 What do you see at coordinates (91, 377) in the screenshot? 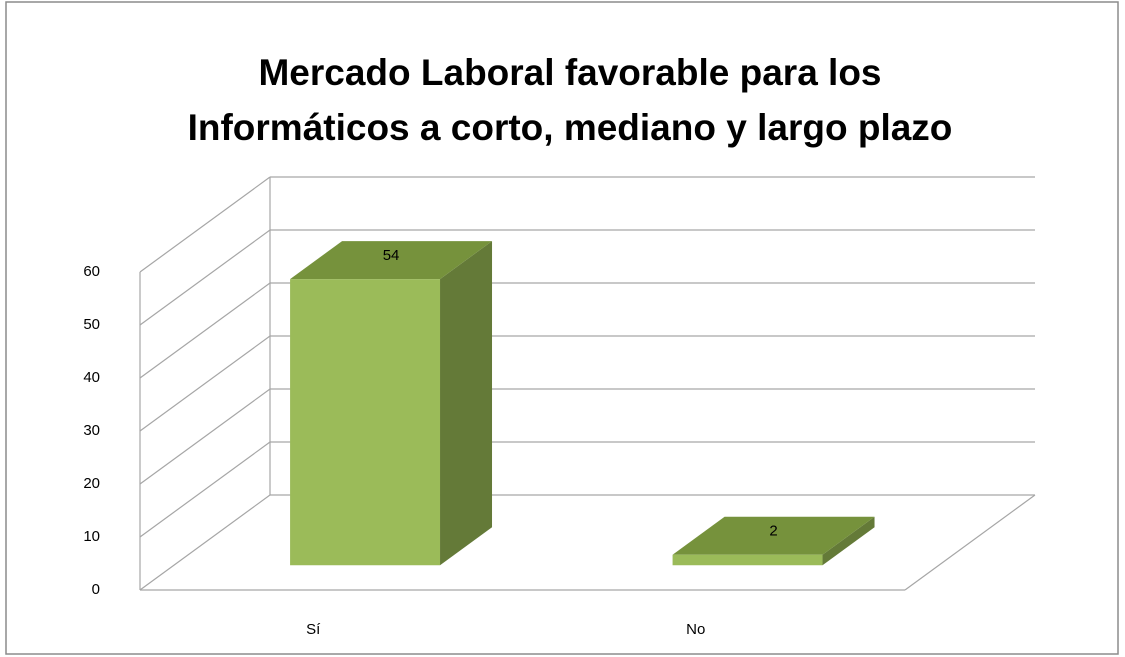
I see `y-tick-label: 40` at bounding box center [91, 377].